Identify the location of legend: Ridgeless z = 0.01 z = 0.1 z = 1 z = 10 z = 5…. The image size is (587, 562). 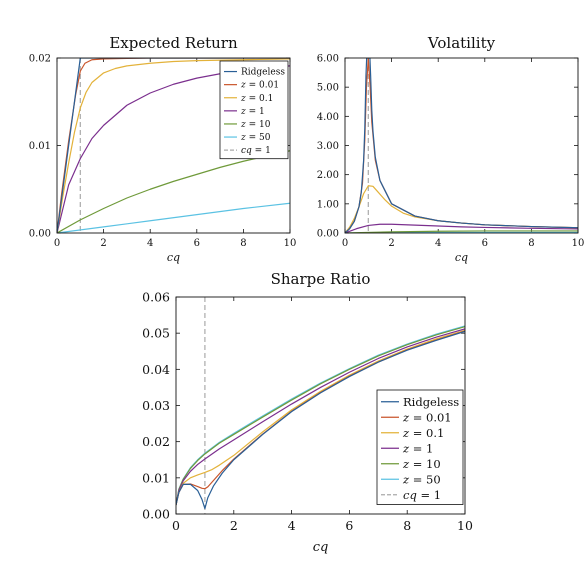
(254, 110).